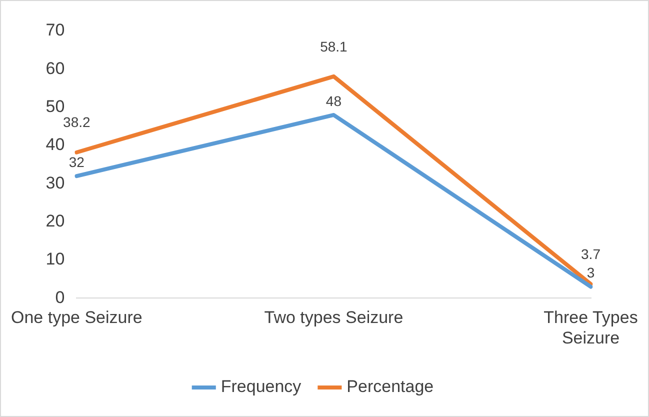  What do you see at coordinates (55, 259) in the screenshot?
I see `y-tick-label: 10` at bounding box center [55, 259].